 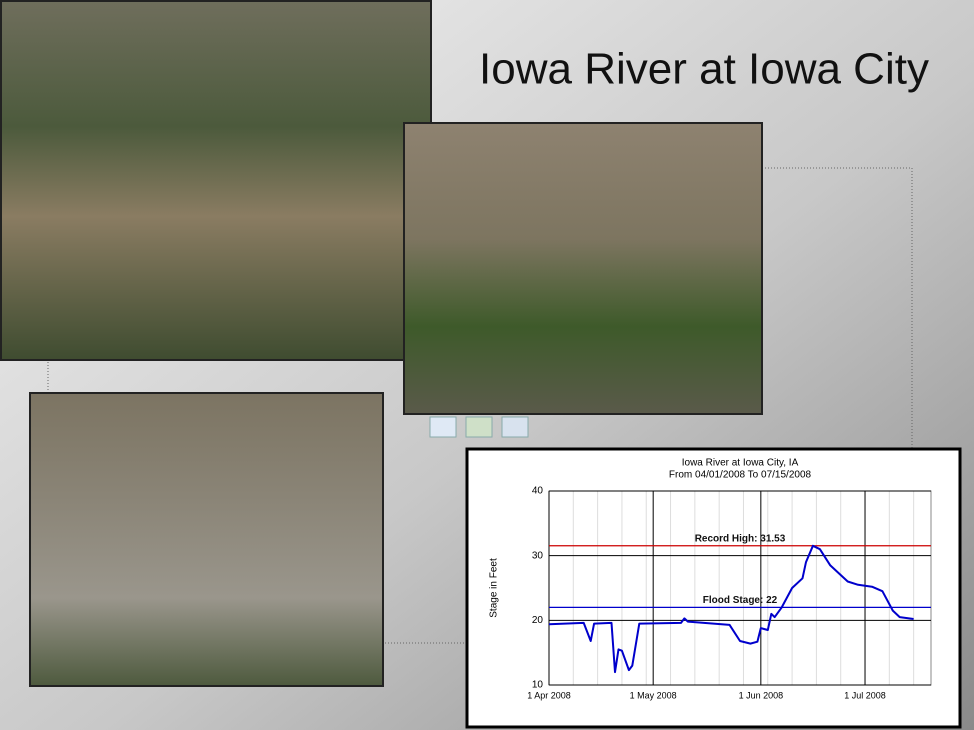 I want to click on x-tick-label: 1 May 2008, so click(x=653, y=695).